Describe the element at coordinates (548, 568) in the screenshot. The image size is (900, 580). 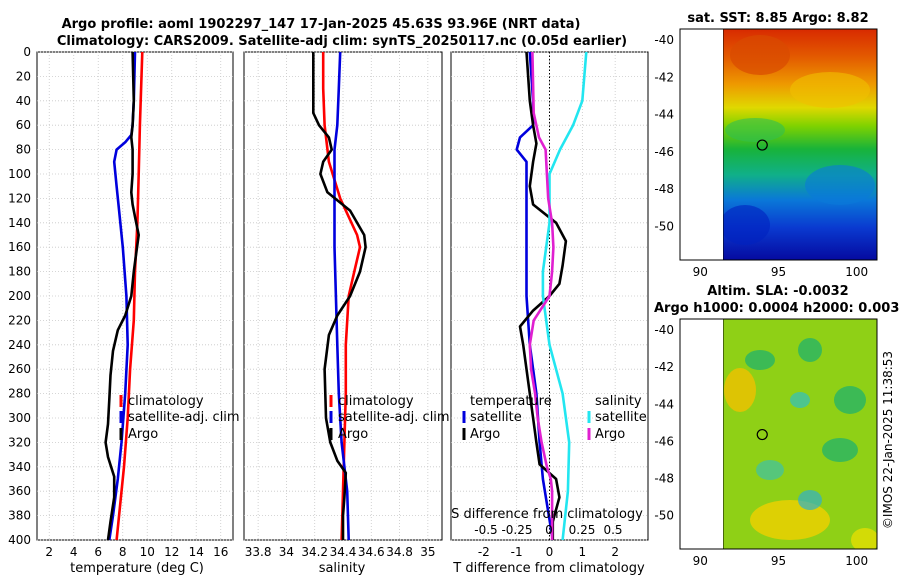
I see `t-difference-axis-label: T difference from climatology` at that location.